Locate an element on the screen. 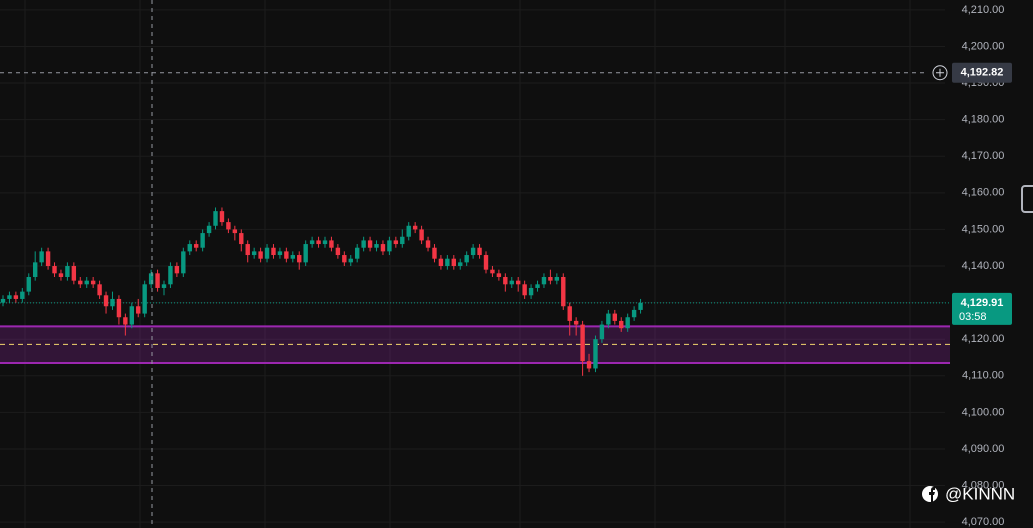  y-tick-label: 4,150.00 is located at coordinates (983, 229).